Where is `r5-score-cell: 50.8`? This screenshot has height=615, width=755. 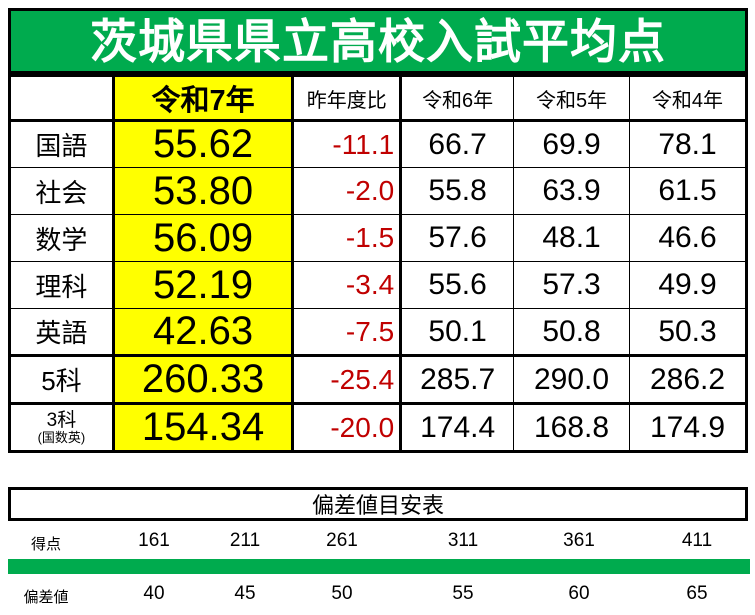 r5-score-cell: 50.8 is located at coordinates (572, 332).